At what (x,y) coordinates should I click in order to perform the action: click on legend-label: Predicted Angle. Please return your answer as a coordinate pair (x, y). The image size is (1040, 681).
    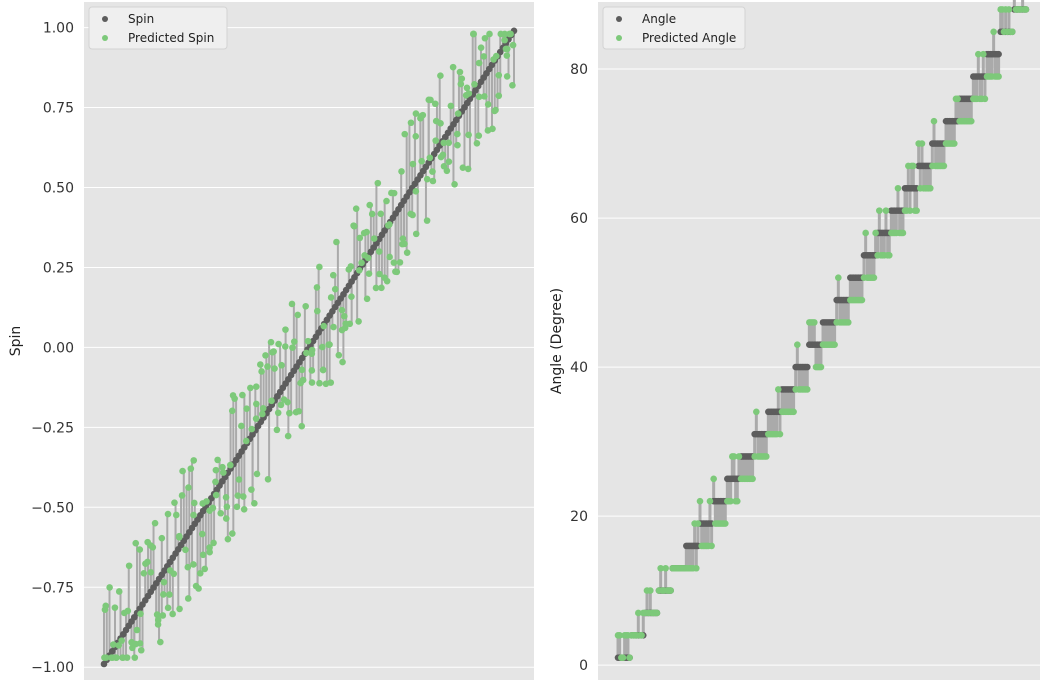
    Looking at the image, I should click on (689, 38).